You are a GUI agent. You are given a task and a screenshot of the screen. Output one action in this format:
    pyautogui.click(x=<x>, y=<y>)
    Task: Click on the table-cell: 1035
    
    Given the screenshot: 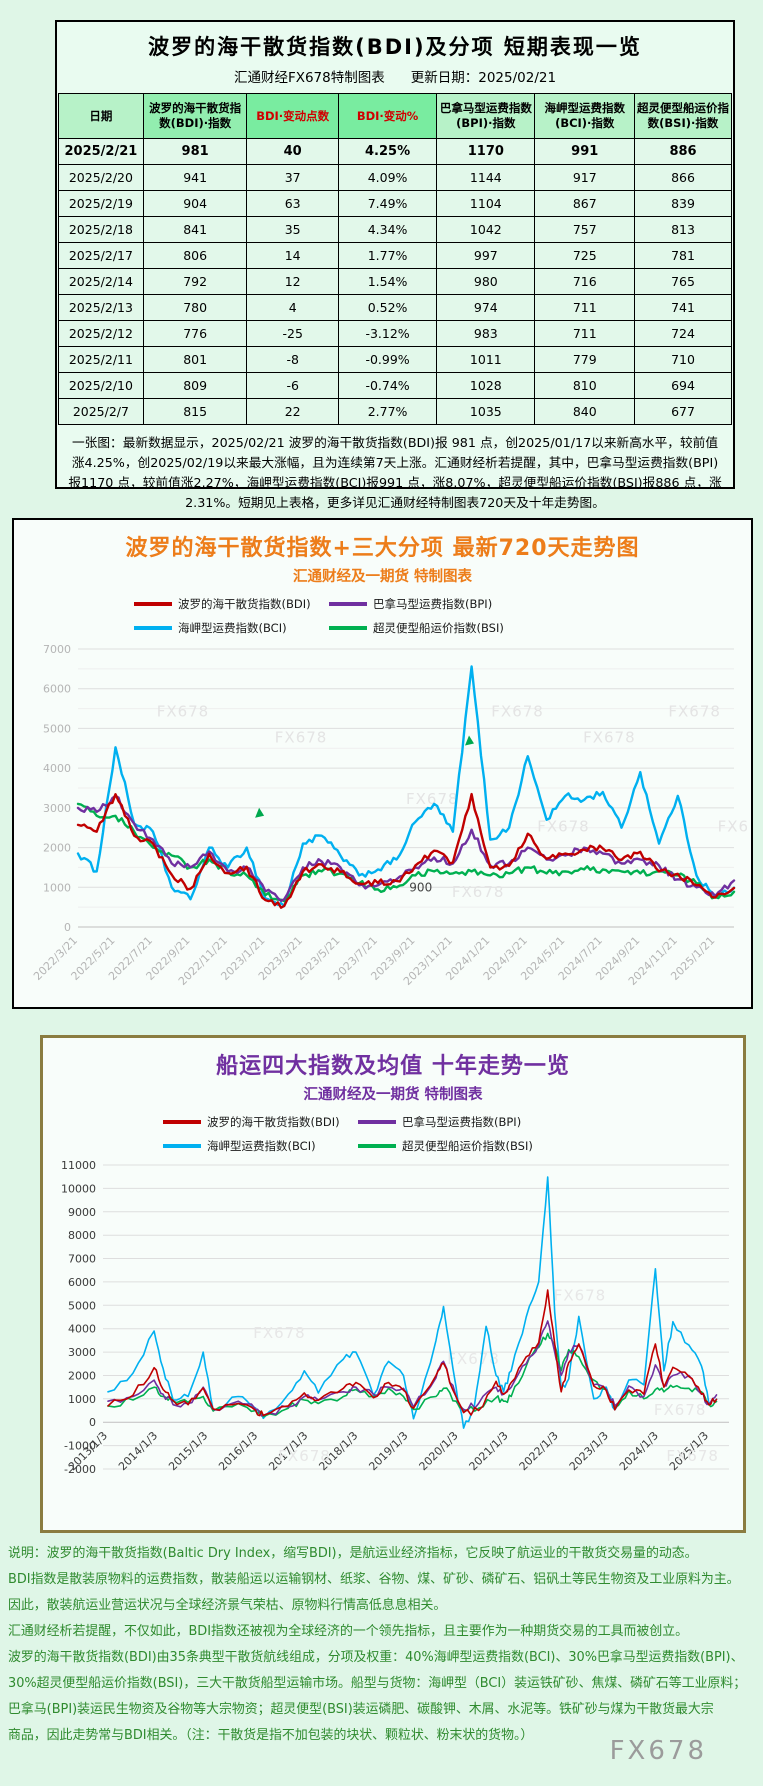 What is the action you would take?
    pyautogui.click(x=486, y=411)
    